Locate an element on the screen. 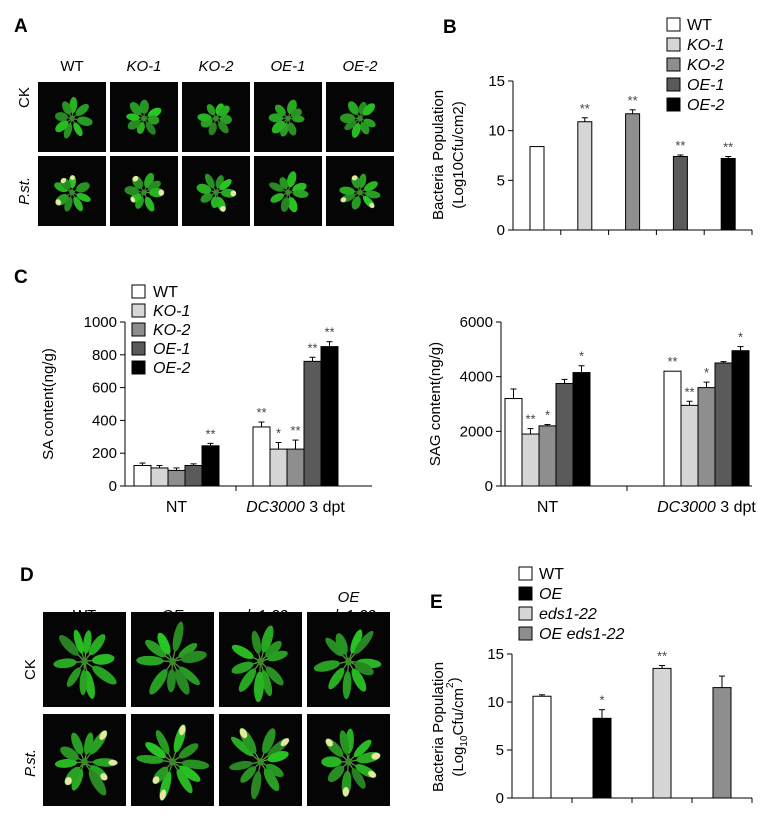 This screenshot has width=764, height=821. y-tick-label: 6000 is located at coordinates (476, 322).